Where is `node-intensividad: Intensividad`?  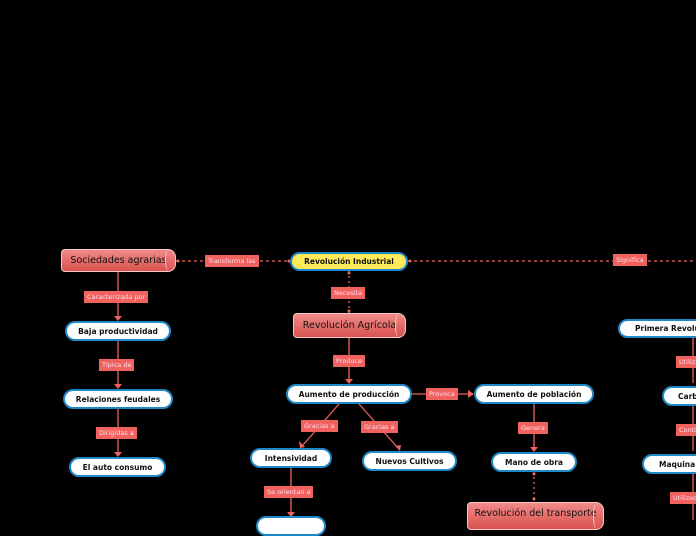 node-intensividad: Intensividad is located at coordinates (291, 458).